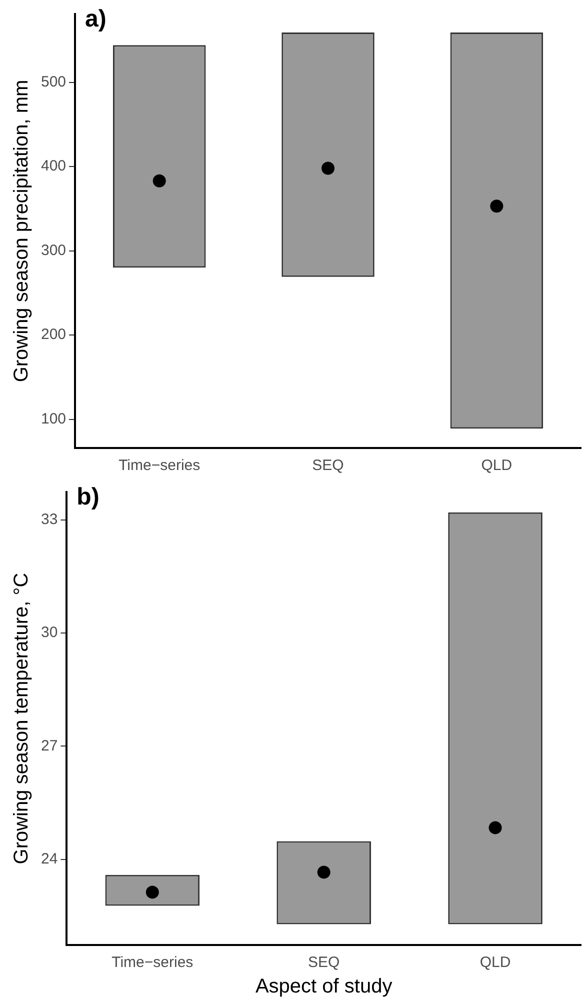 This screenshot has width=588, height=999. I want to click on annotation: a), so click(95, 19).